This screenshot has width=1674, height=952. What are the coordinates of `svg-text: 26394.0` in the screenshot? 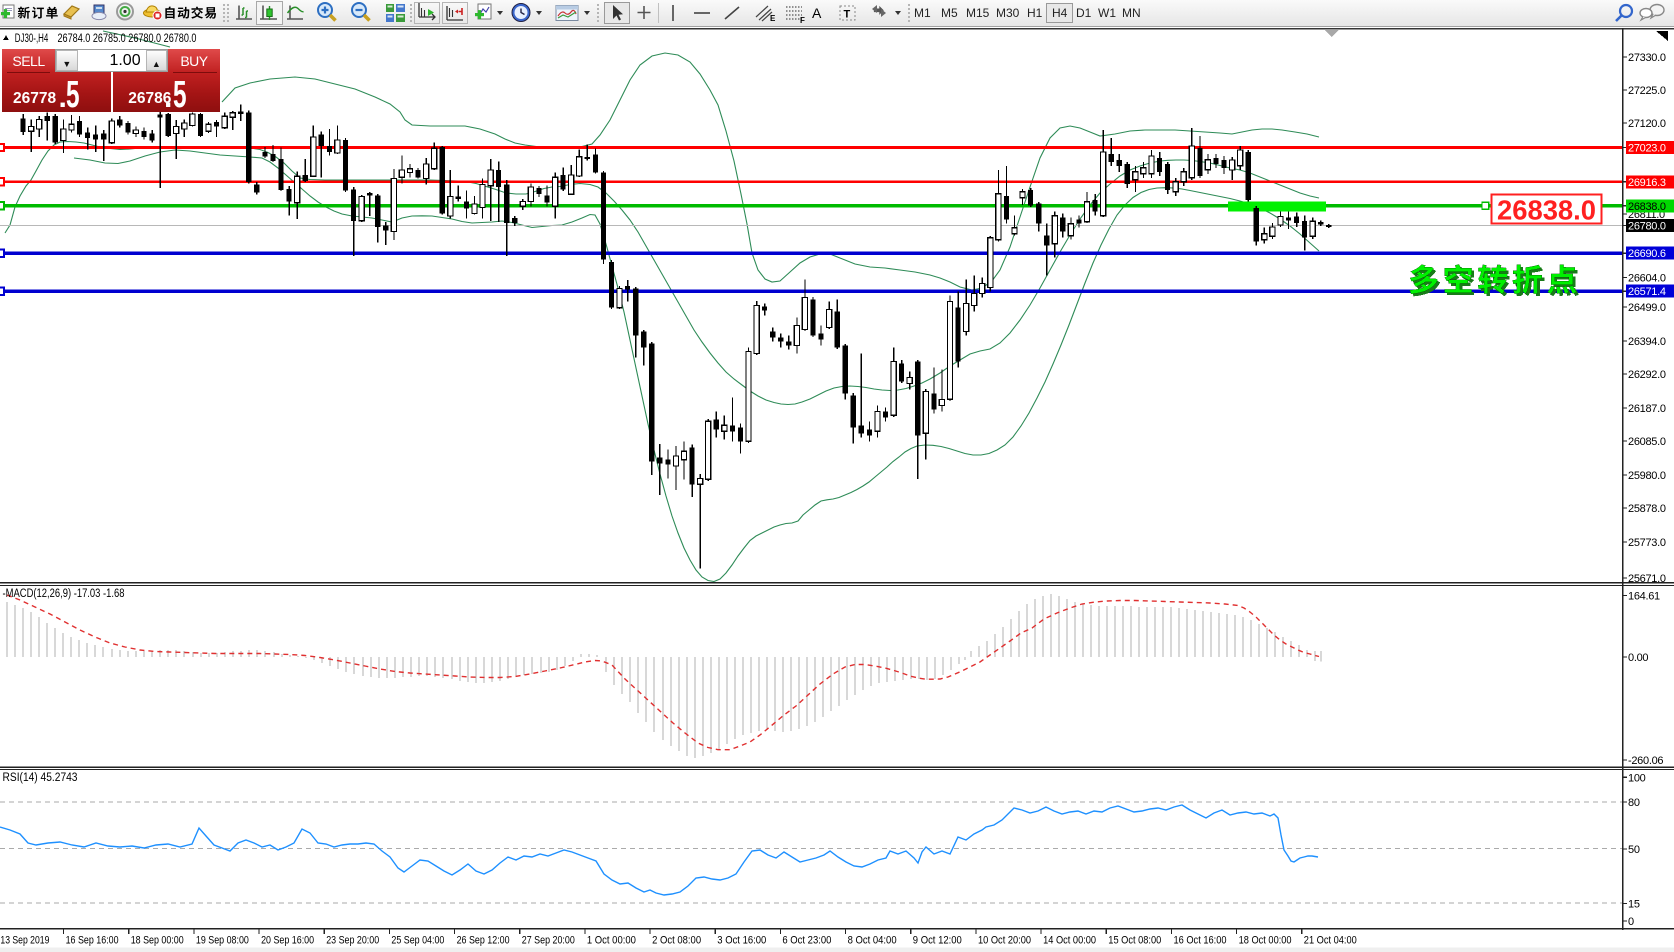 It's located at (1647, 342).